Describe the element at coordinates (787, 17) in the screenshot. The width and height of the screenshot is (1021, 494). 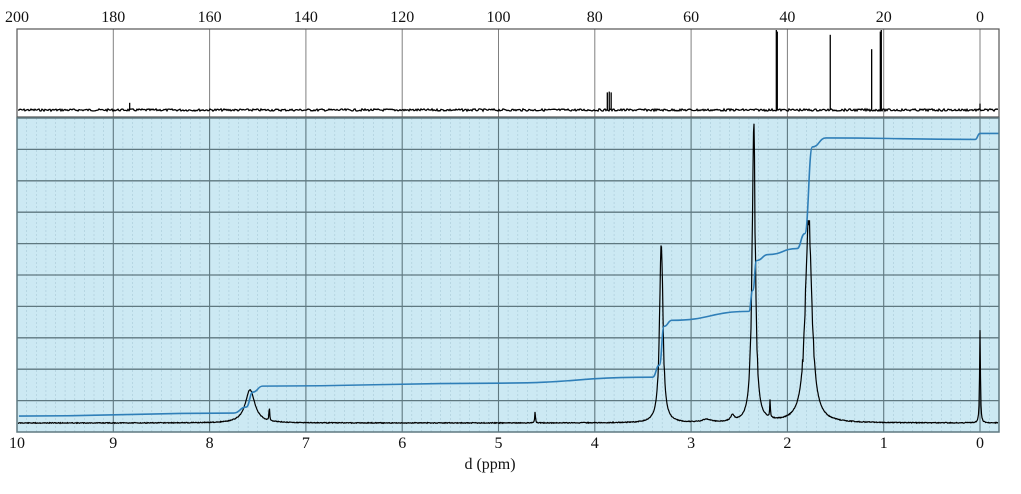
I see `c13-tick-label: 40` at that location.